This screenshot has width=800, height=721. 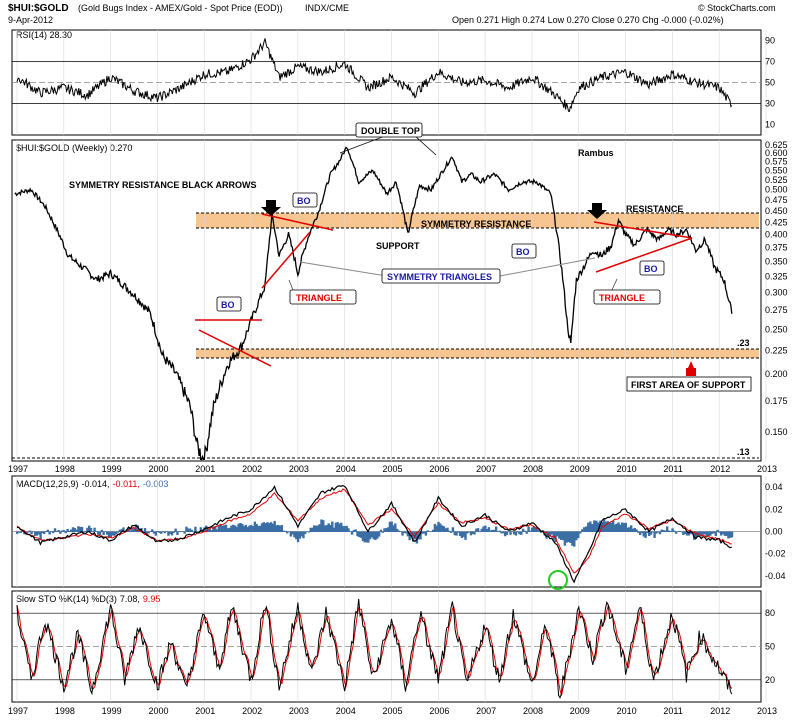 I want to click on price-y-tick-label: 0.325, so click(x=776, y=276).